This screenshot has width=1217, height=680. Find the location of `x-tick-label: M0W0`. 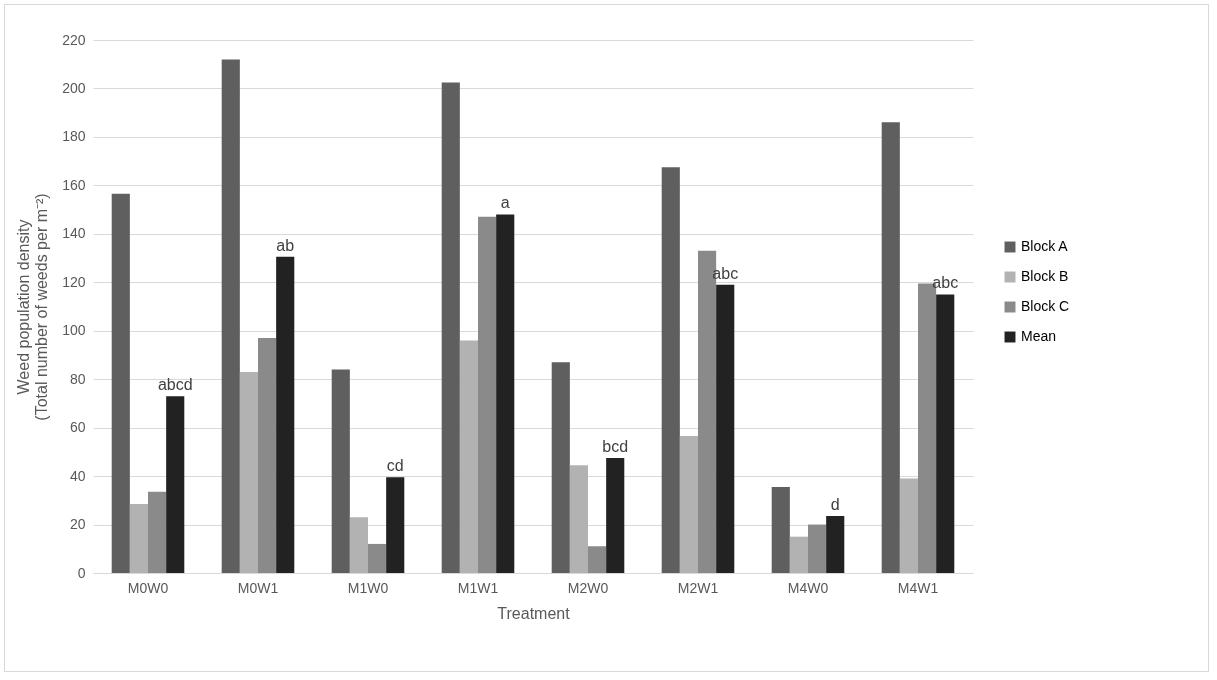

x-tick-label: M0W0 is located at coordinates (148, 587).